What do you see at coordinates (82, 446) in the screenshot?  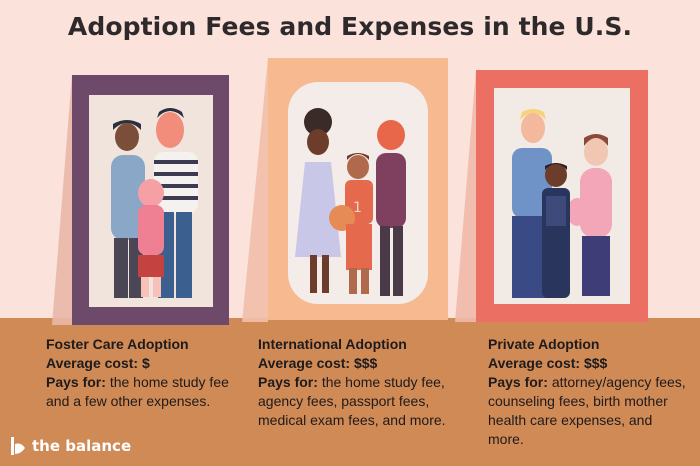 I see `brand-name: the balance` at bounding box center [82, 446].